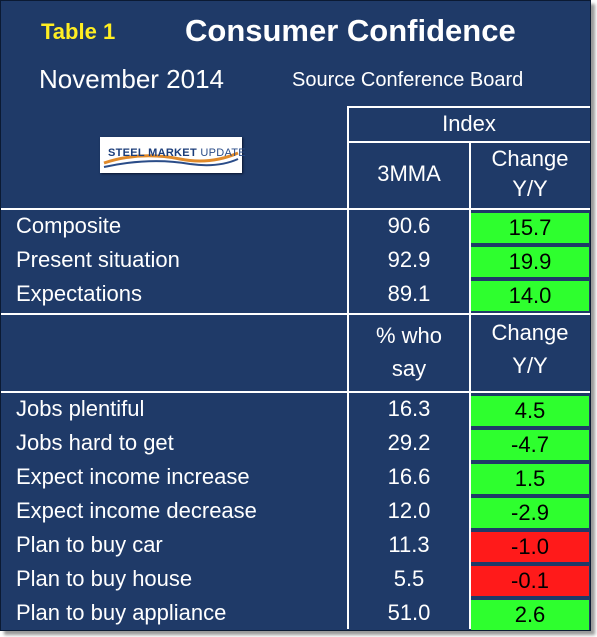  What do you see at coordinates (530, 365) in the screenshot?
I see `col-change2-header-line2: Y/Y` at bounding box center [530, 365].